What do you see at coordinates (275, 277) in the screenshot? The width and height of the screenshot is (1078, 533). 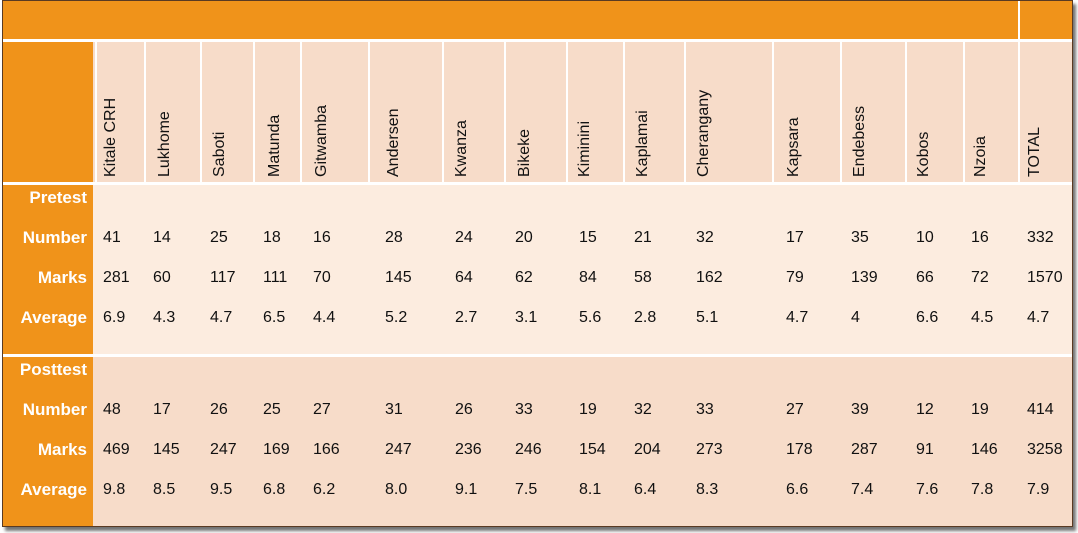 I see `table-cell: 111` at bounding box center [275, 277].